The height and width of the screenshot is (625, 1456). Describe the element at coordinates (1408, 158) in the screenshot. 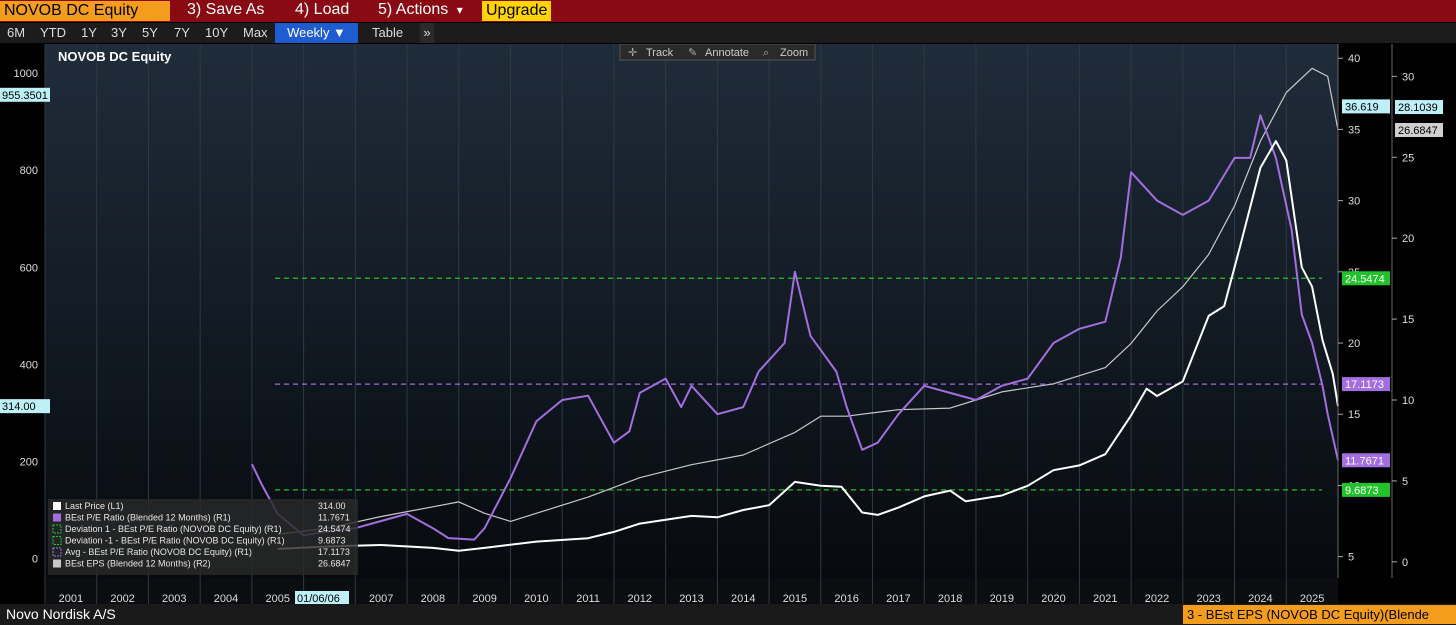

I see `right-axis-2-tick-label: 25` at that location.